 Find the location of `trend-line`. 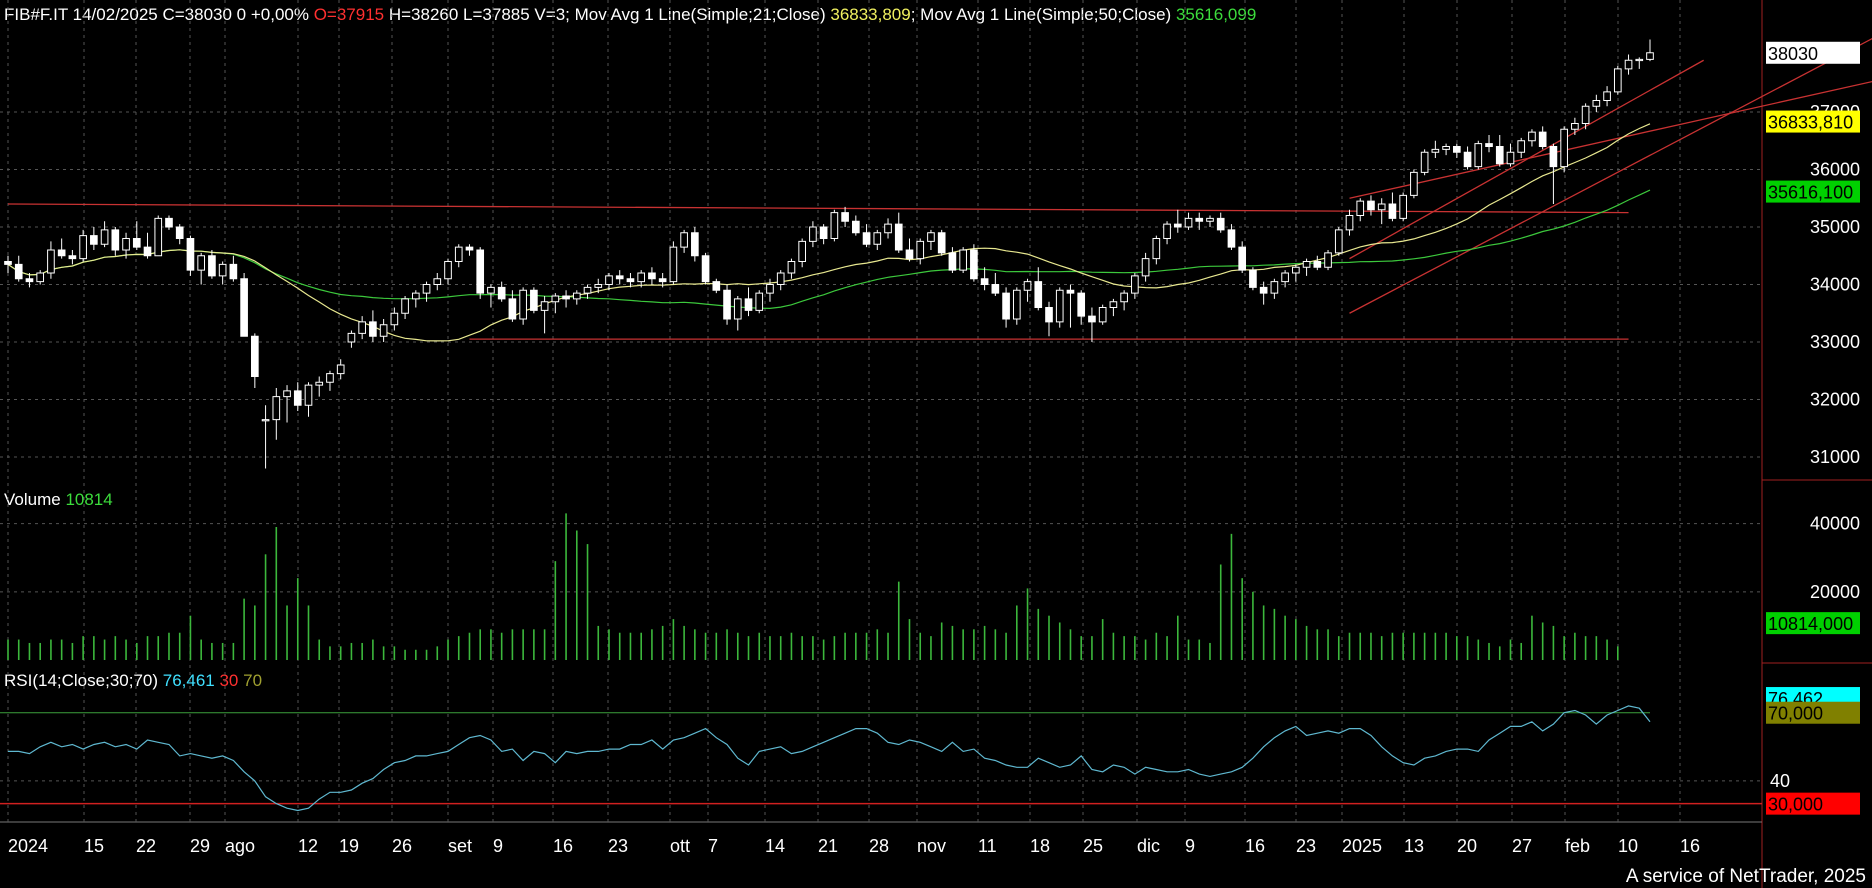

trend-line is located at coordinates (1610, 175).